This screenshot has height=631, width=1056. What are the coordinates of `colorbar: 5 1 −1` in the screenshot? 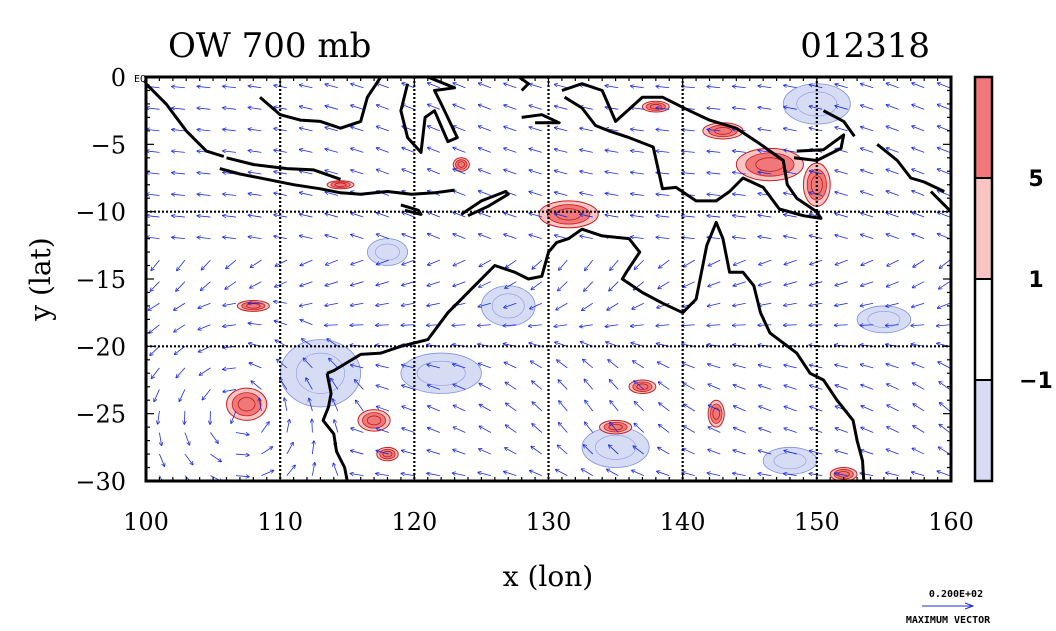 It's located at (1013, 279).